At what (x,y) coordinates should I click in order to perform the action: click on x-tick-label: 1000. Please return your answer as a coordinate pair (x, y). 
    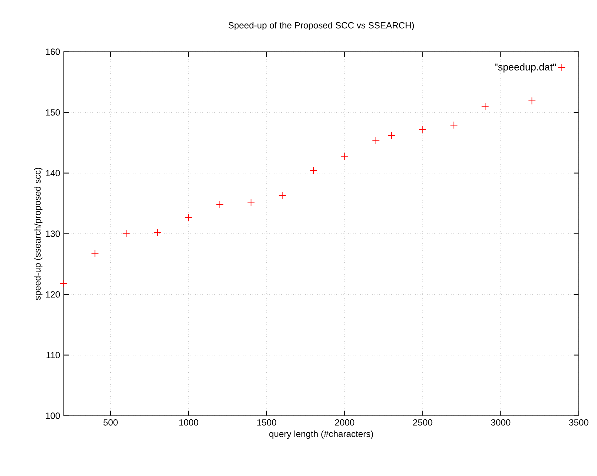
    Looking at the image, I should click on (189, 423).